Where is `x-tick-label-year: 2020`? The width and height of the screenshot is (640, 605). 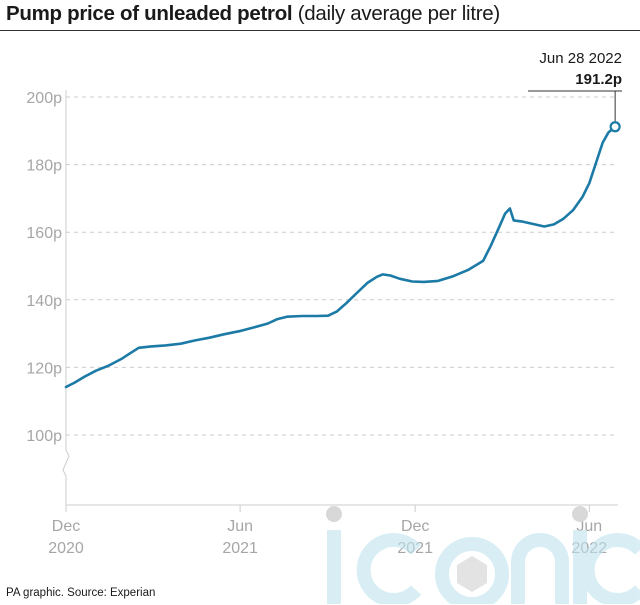 x-tick-label-year: 2020 is located at coordinates (66, 548).